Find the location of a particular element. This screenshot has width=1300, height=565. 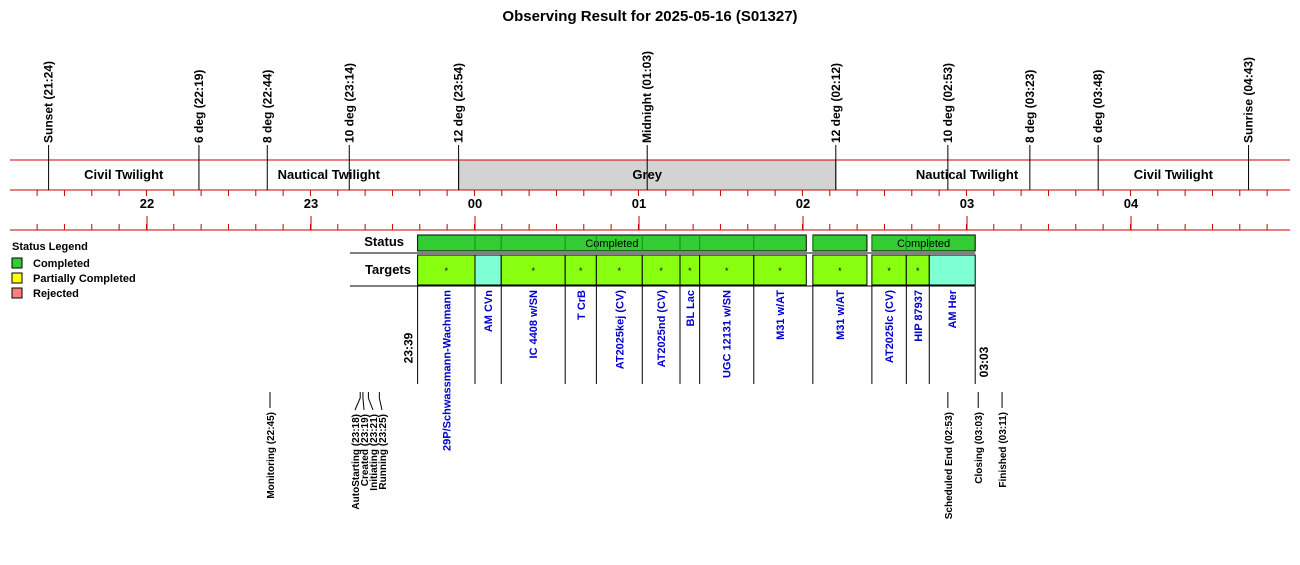

sun-event-label-0: Sunset (21:24) is located at coordinates (49, 102).